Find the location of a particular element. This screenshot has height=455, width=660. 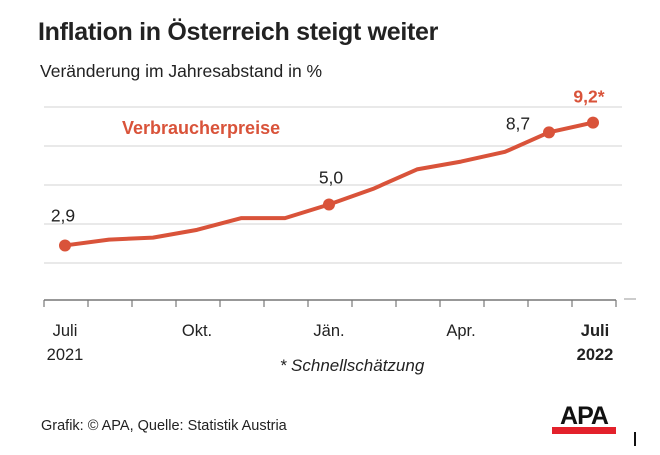

x-tick-label-year: 2021 is located at coordinates (65, 355).